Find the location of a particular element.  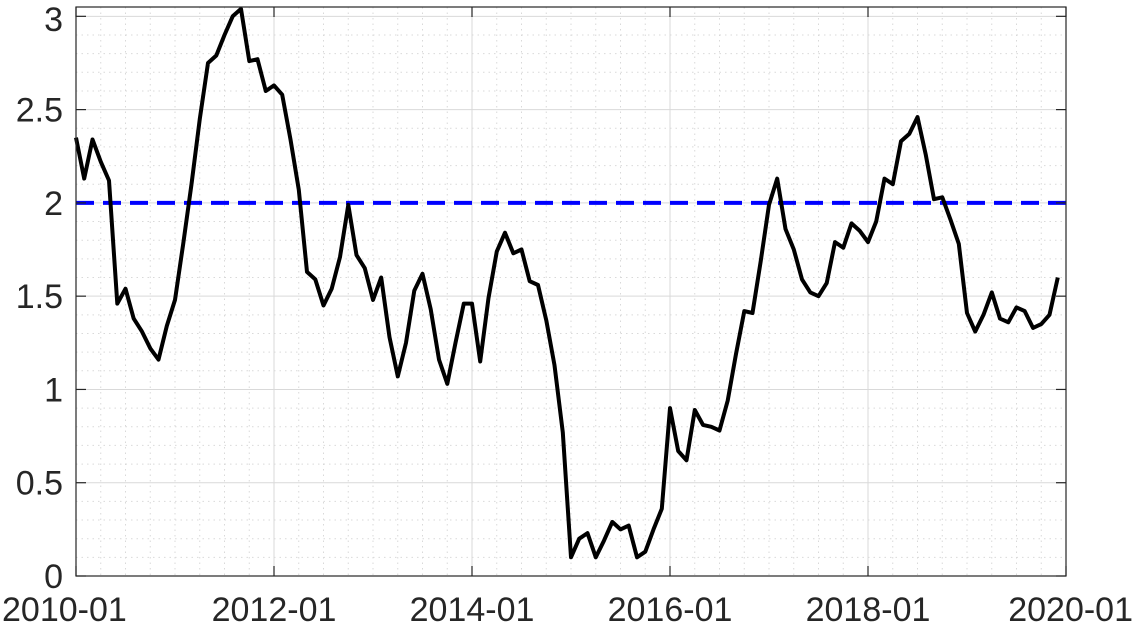

x-tick-label: 2018-01 is located at coordinates (868, 609).